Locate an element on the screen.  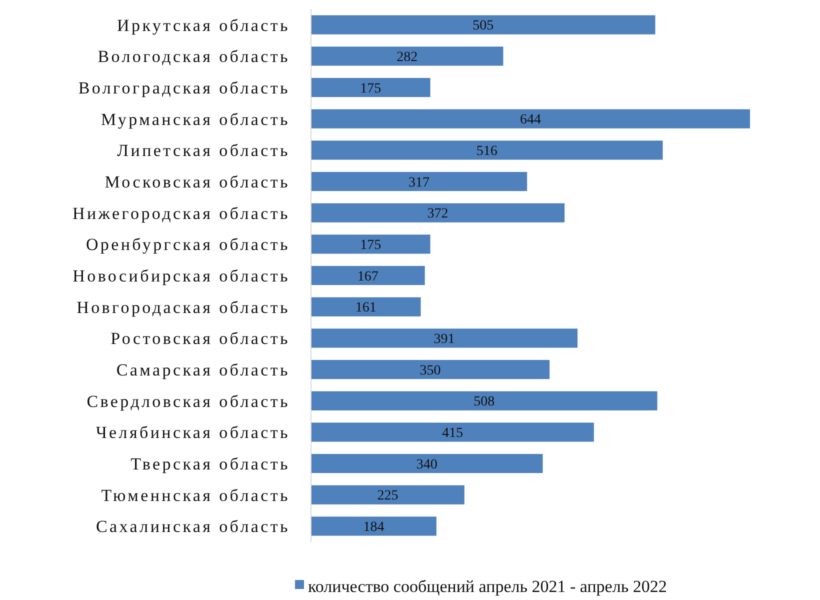
data-label: 350 is located at coordinates (430, 370).